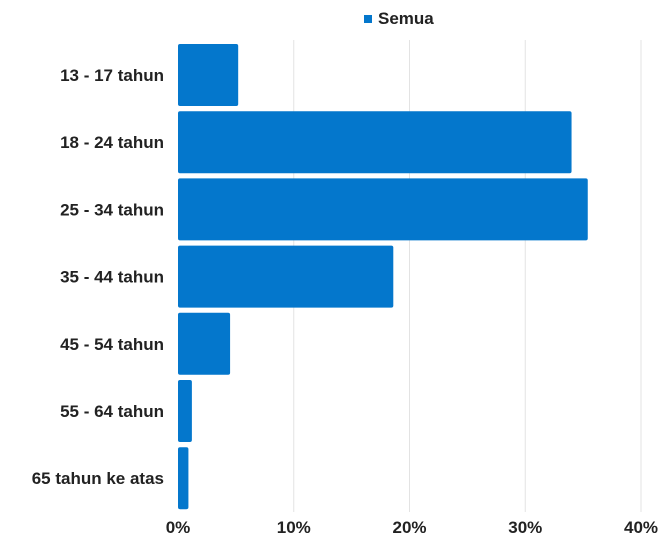 The height and width of the screenshot is (535, 662). What do you see at coordinates (112, 344) in the screenshot?
I see `category-label: 45 - 54 tahun` at bounding box center [112, 344].